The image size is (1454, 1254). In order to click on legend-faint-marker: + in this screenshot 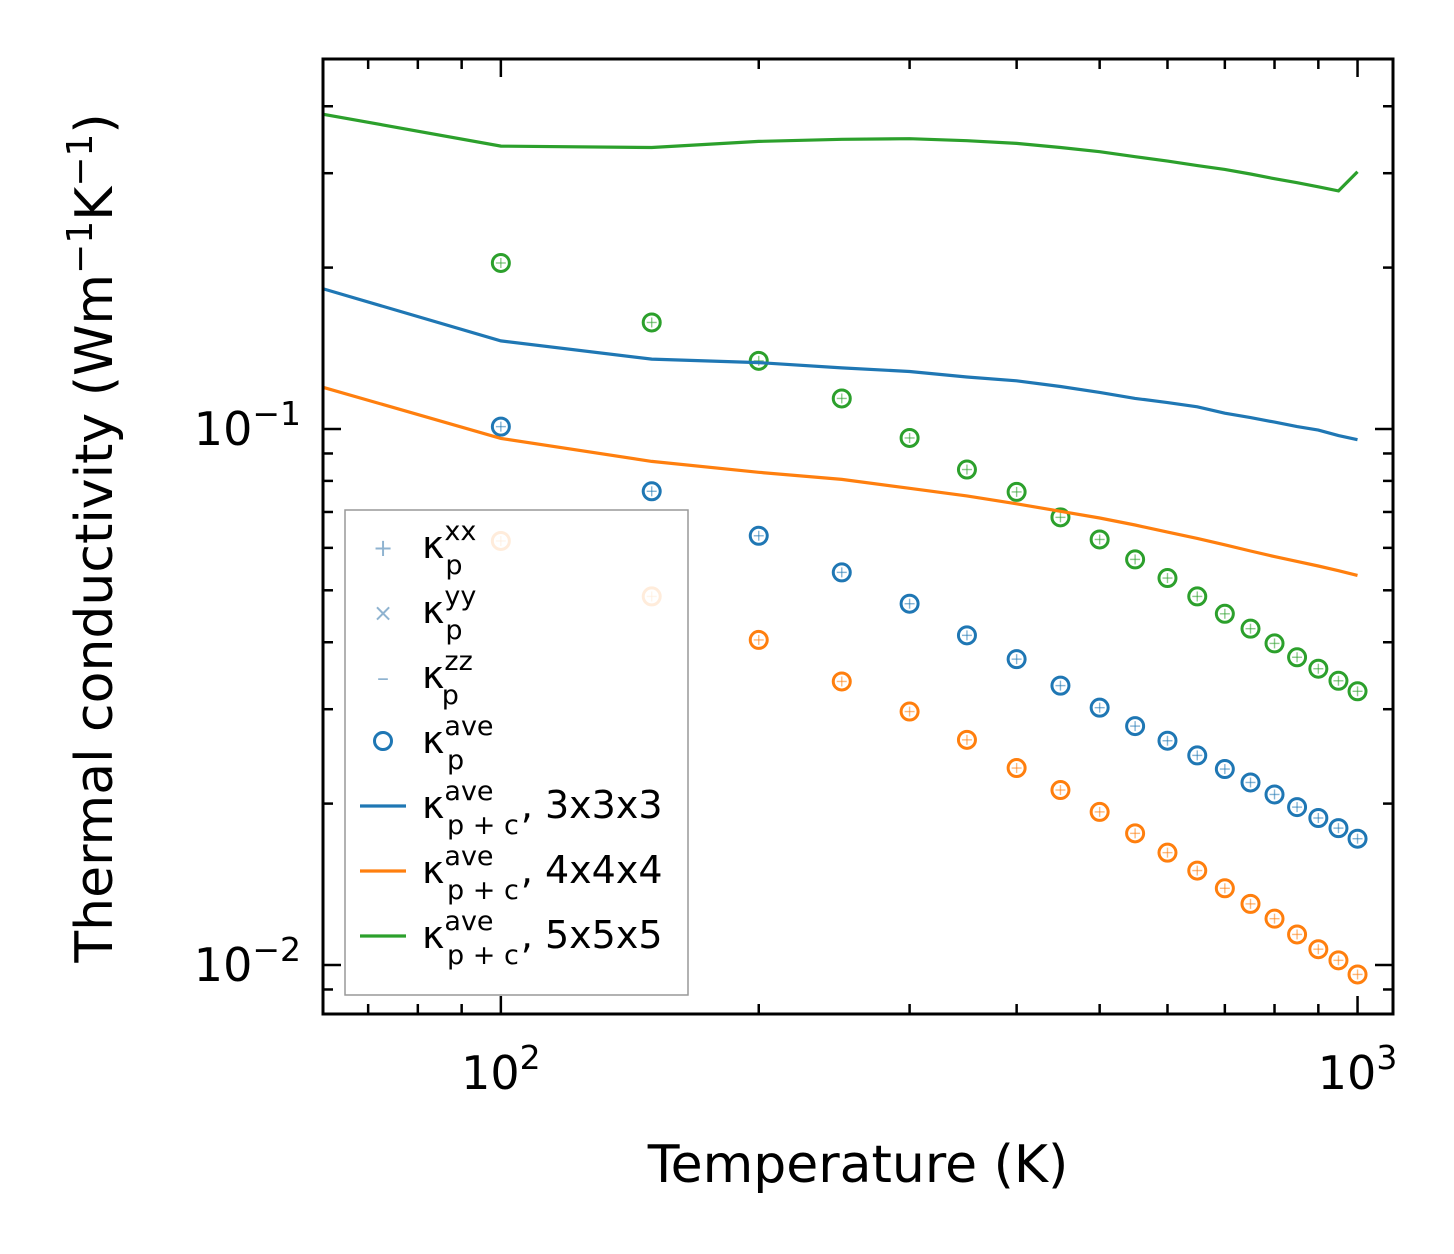, I will do `click(383, 548)`.